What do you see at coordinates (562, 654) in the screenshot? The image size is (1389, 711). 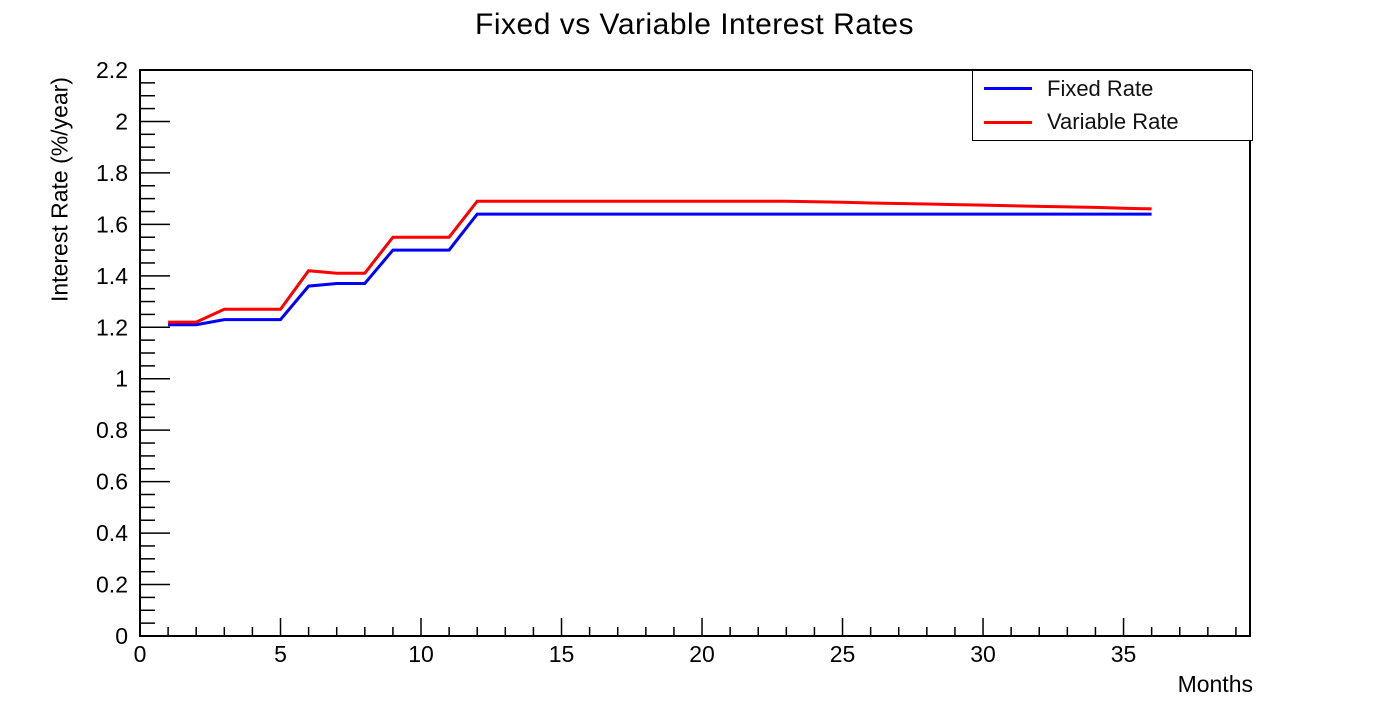 I see `x-tick-label: 15` at bounding box center [562, 654].